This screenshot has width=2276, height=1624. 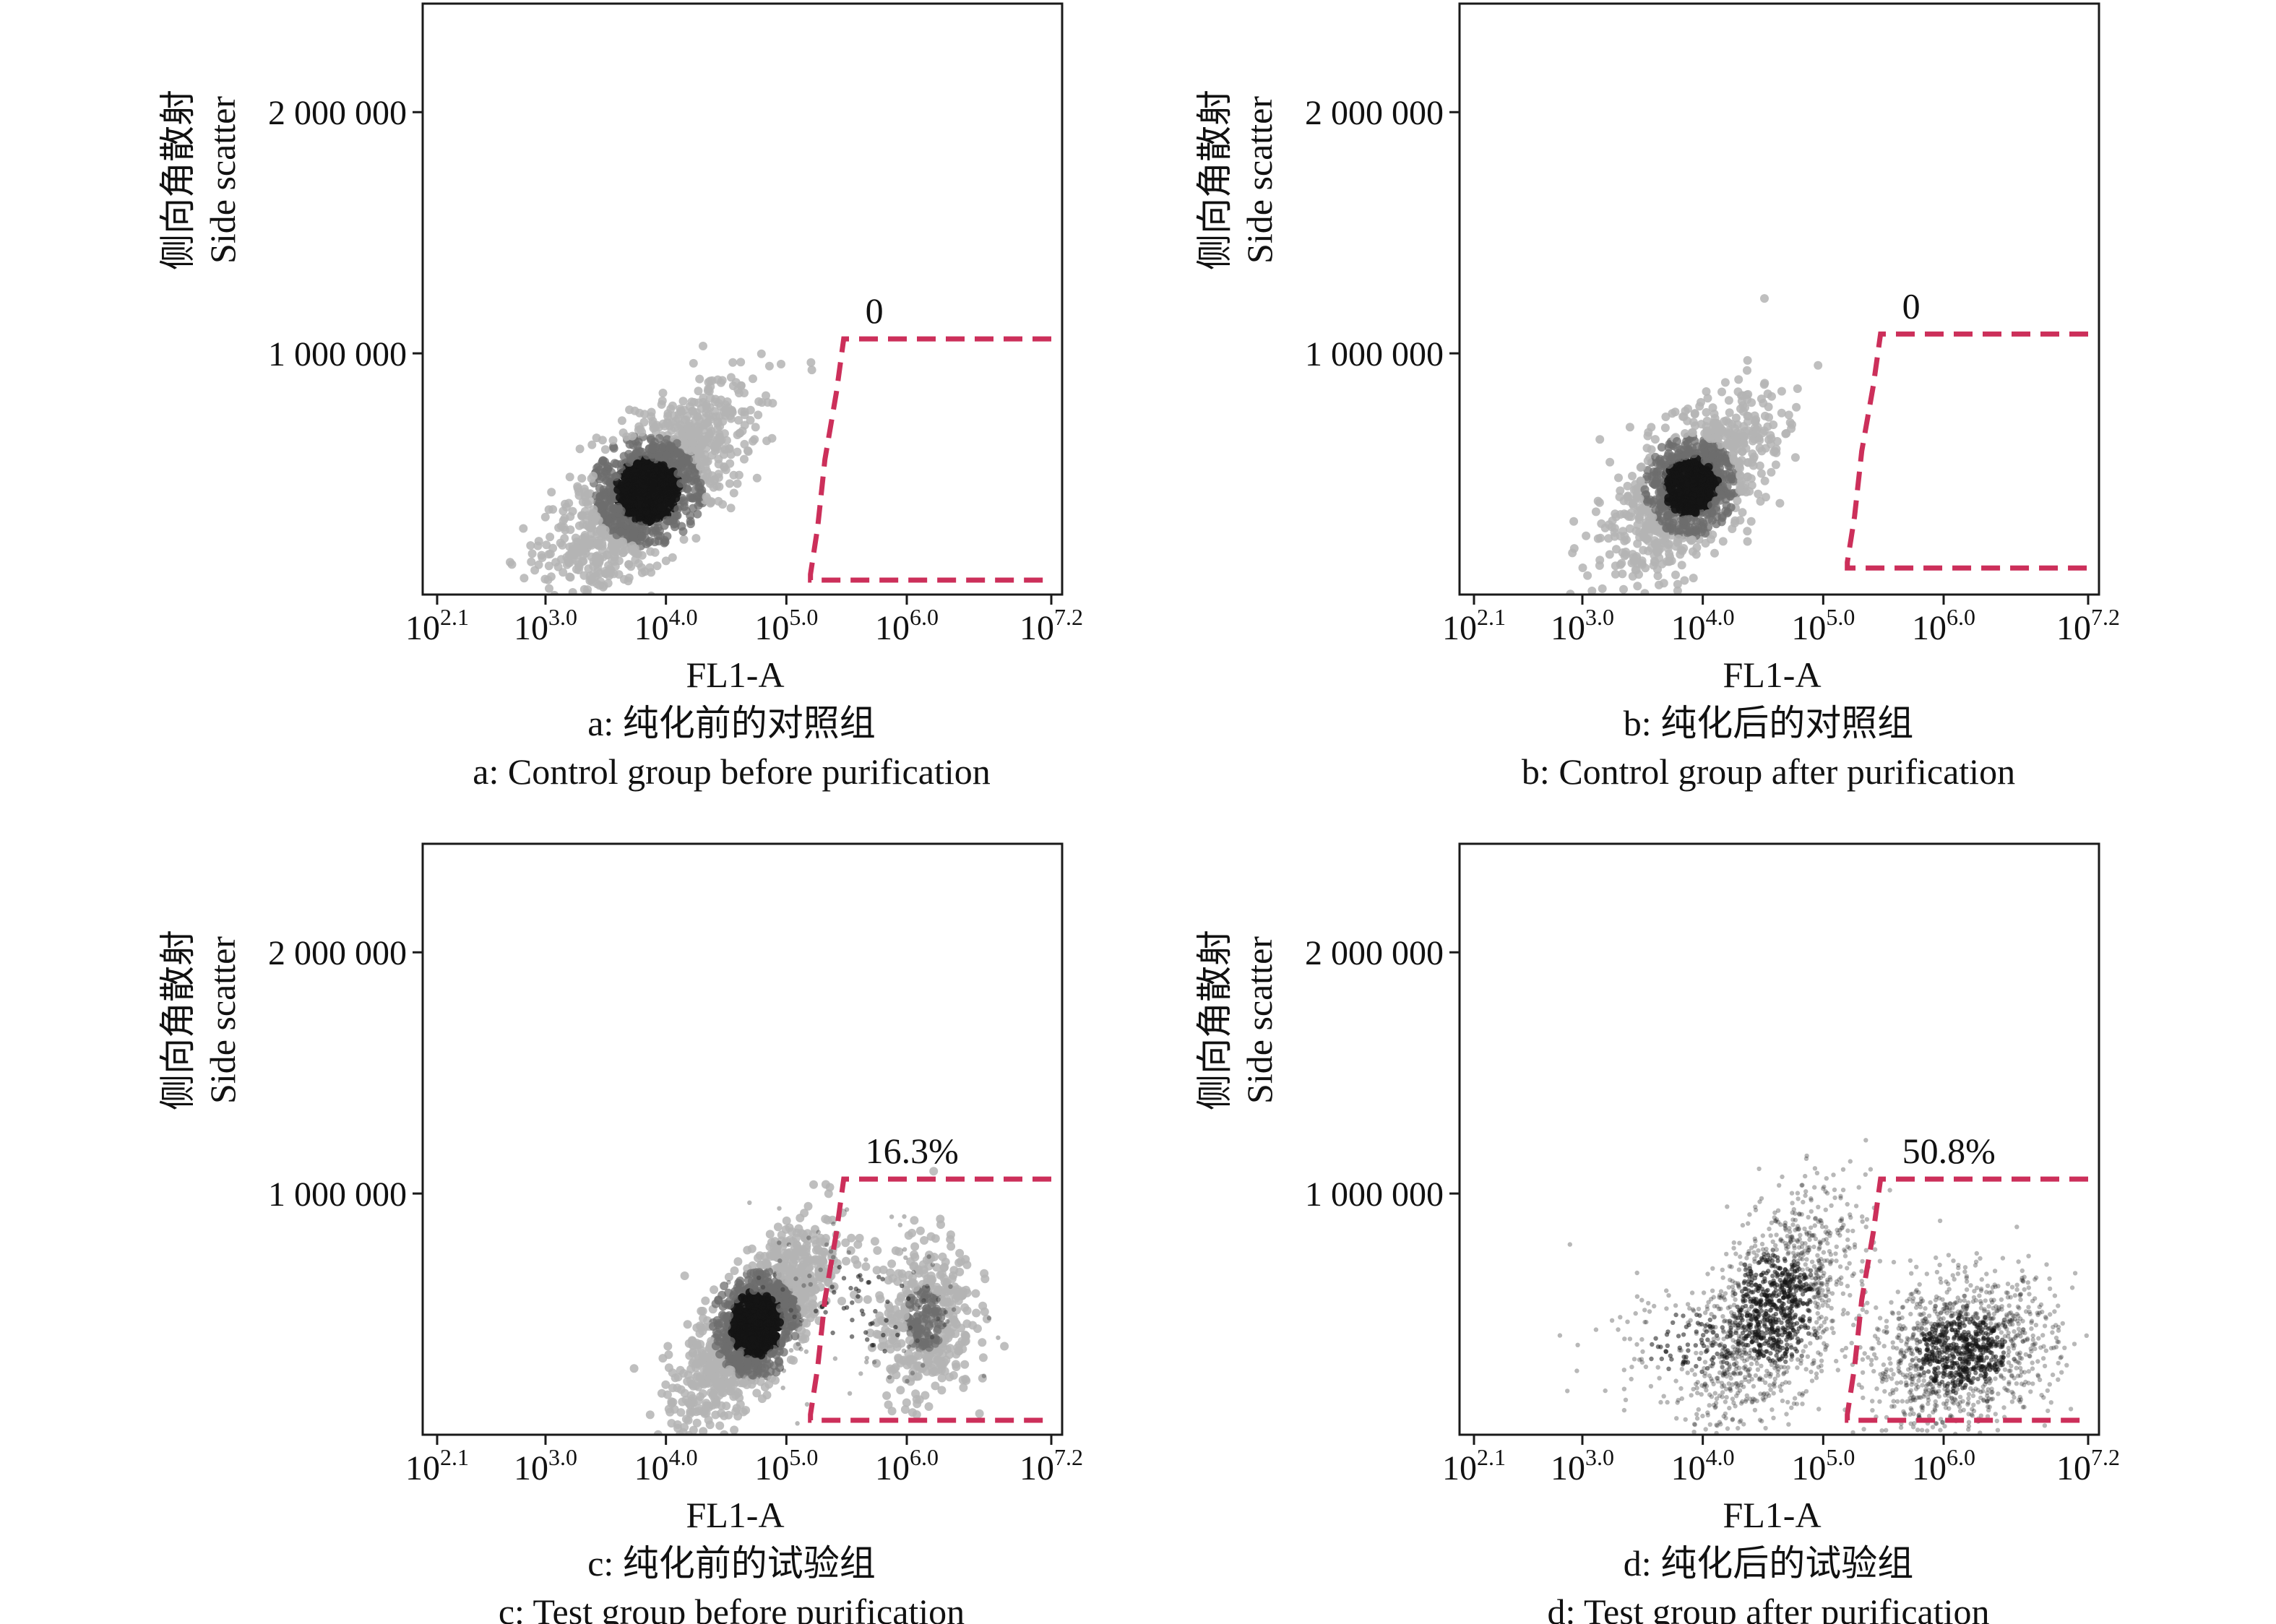 I want to click on y-tick-label: 1 000 000, so click(x=337, y=354).